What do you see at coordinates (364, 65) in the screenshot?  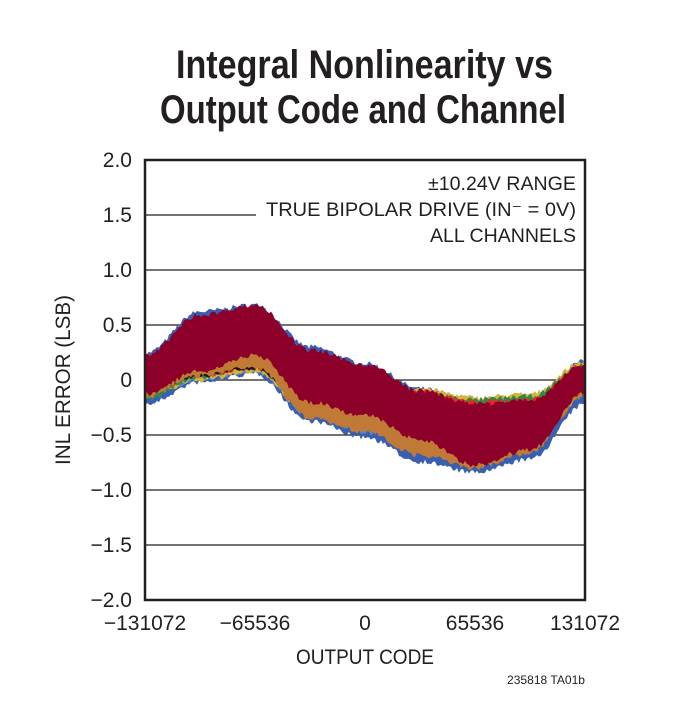 I see `chart-title-line-1: Integral Nonlinearity vs` at bounding box center [364, 65].